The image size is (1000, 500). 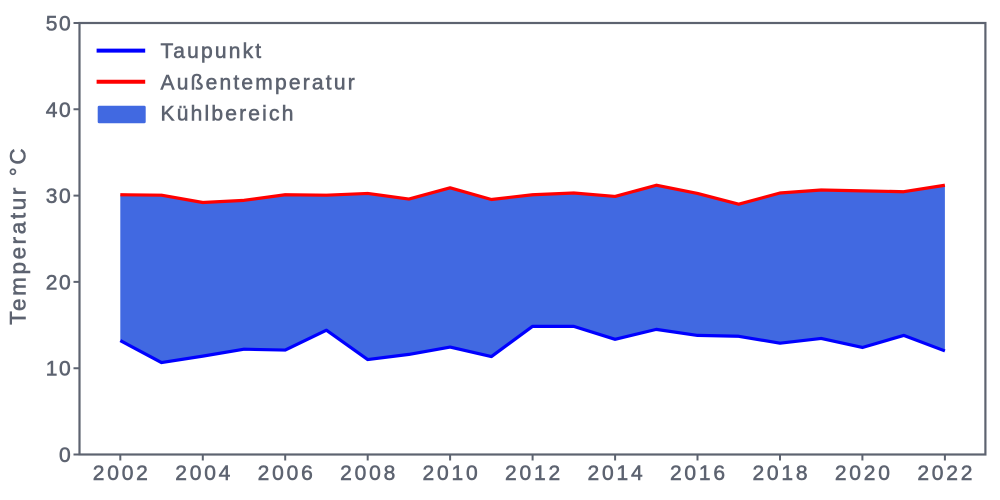 What do you see at coordinates (59, 369) in the screenshot?
I see `svg-text: 10` at bounding box center [59, 369].